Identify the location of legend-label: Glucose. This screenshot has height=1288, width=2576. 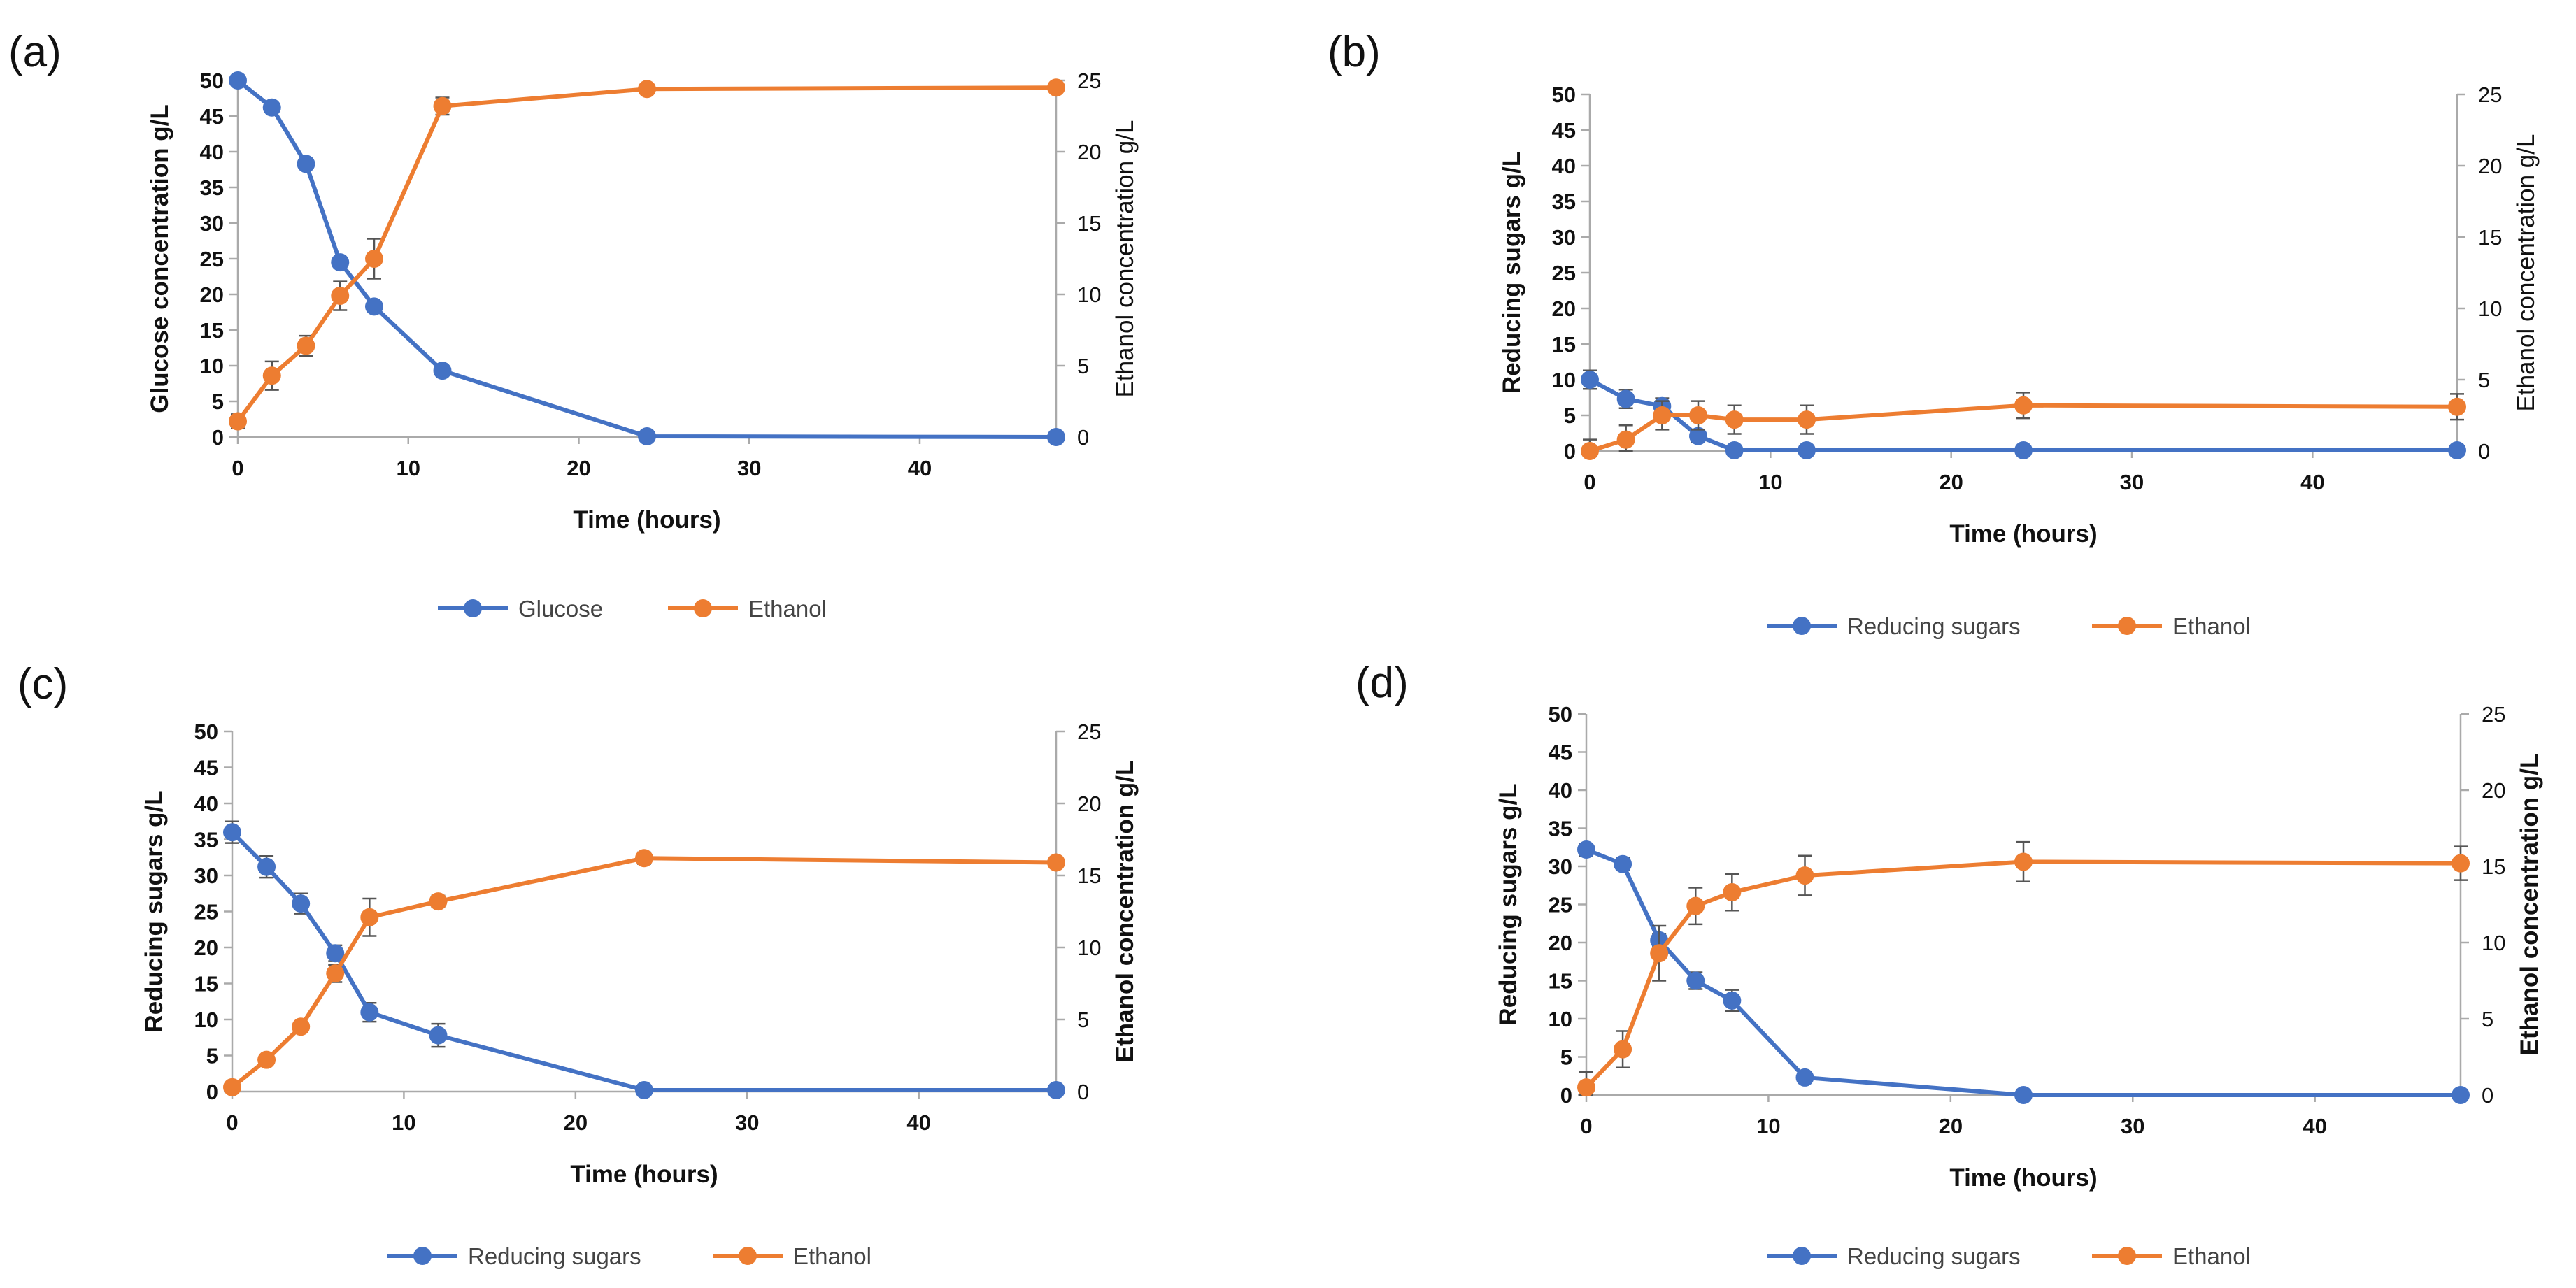
(560, 609).